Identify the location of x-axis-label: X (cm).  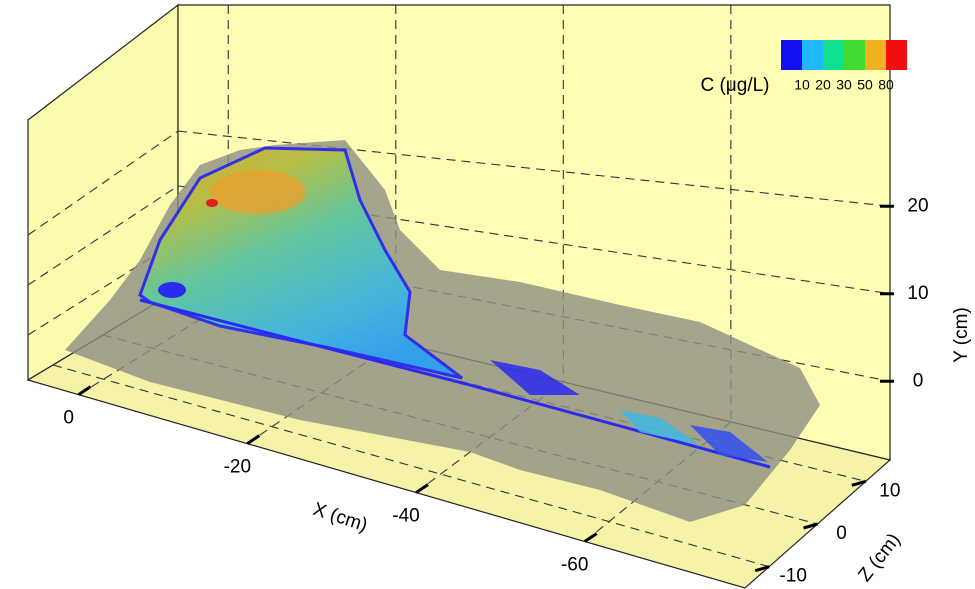
(340, 517).